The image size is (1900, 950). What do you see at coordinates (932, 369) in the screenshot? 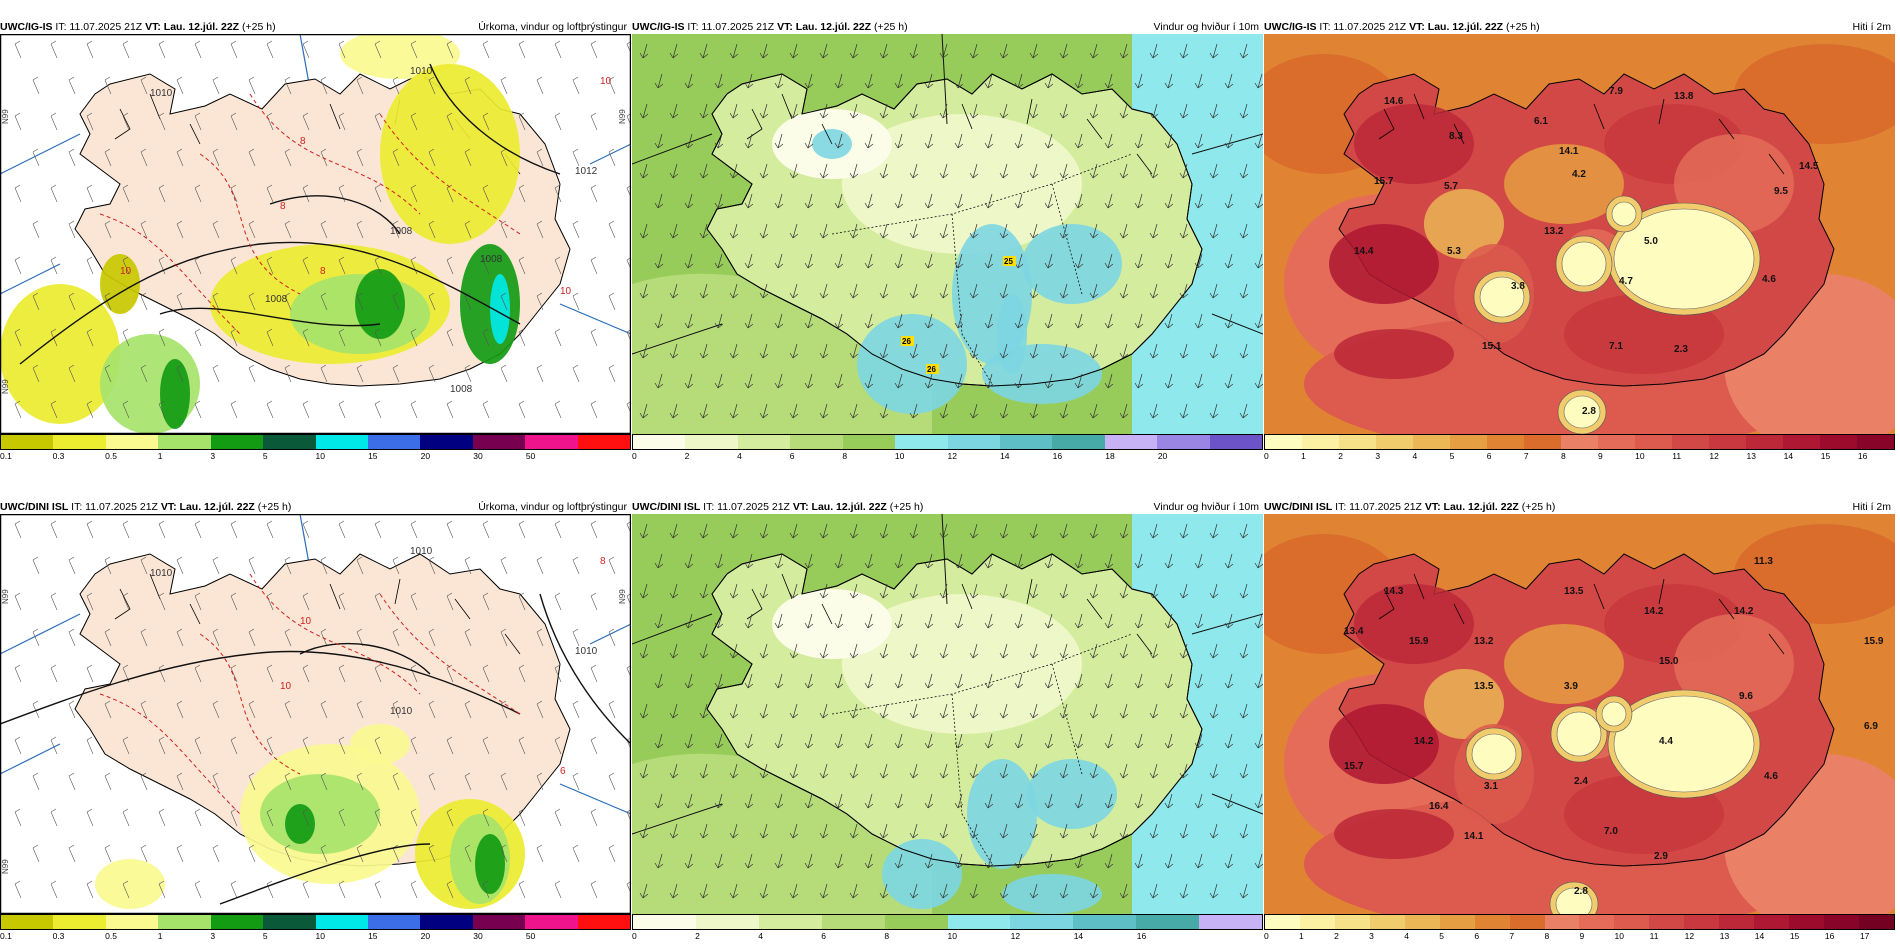
I see `gust-value-badge` at bounding box center [932, 369].